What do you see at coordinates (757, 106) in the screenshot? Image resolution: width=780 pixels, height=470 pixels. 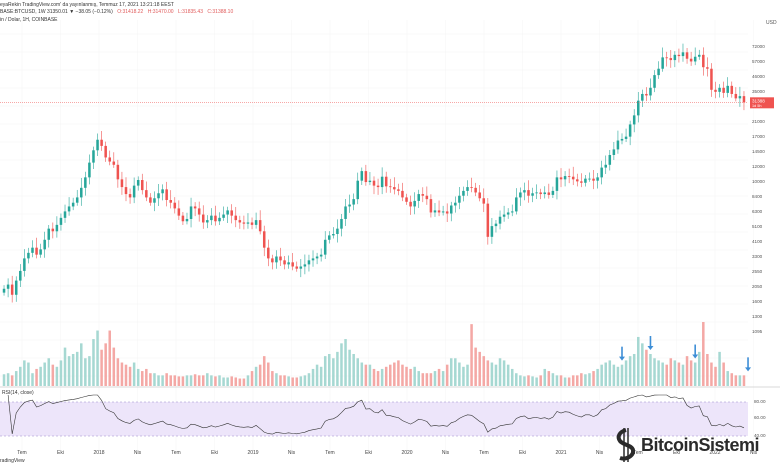 I see `price-tag-countdown: 1d 5h` at bounding box center [757, 106].